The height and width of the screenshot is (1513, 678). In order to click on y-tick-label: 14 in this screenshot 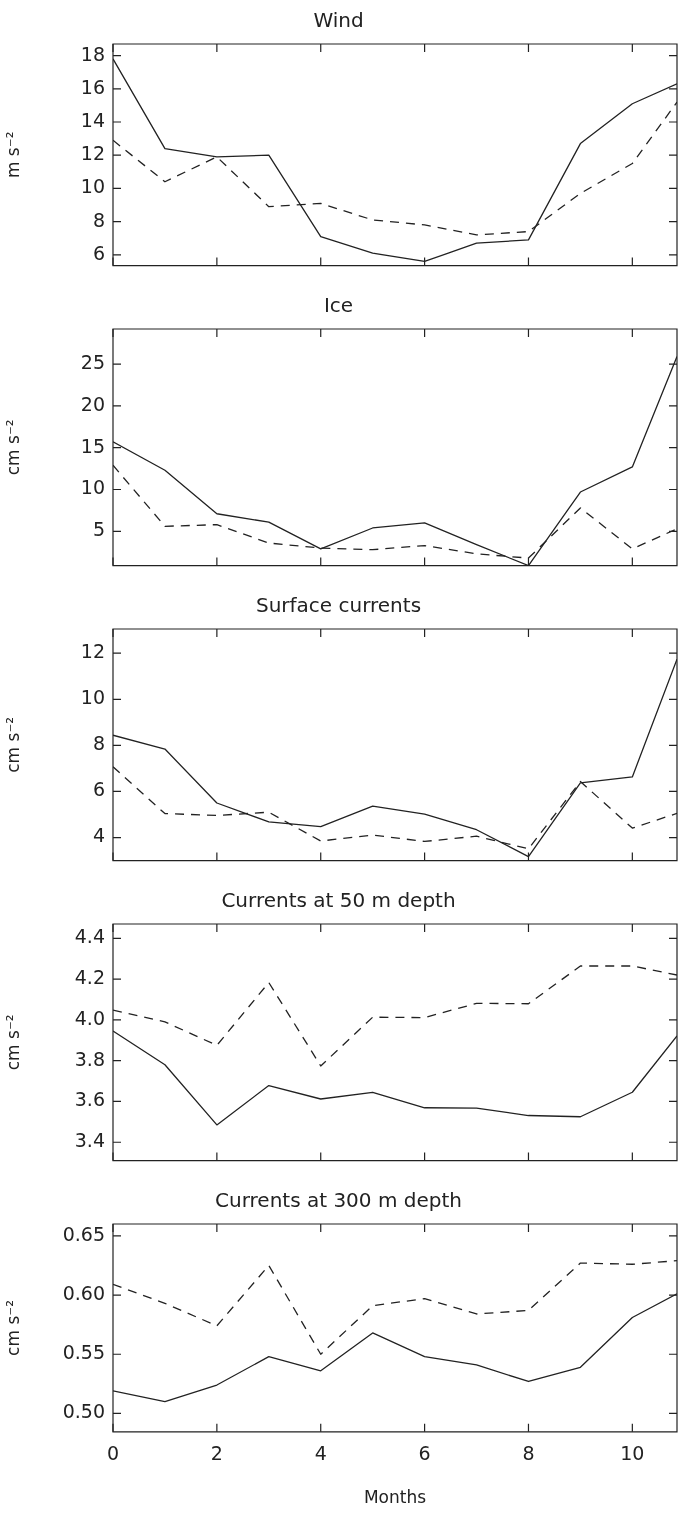, I will do `click(92, 119)`.